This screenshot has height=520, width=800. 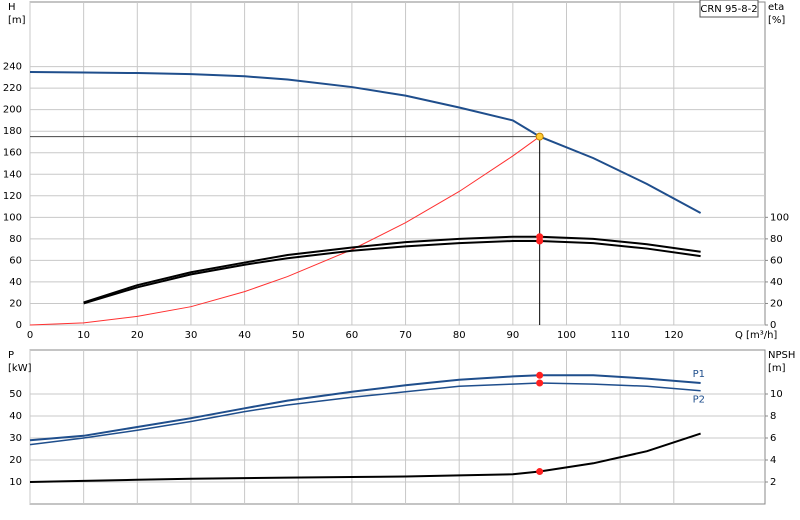 I want to click on y2-tick-label: 80, so click(x=776, y=239).